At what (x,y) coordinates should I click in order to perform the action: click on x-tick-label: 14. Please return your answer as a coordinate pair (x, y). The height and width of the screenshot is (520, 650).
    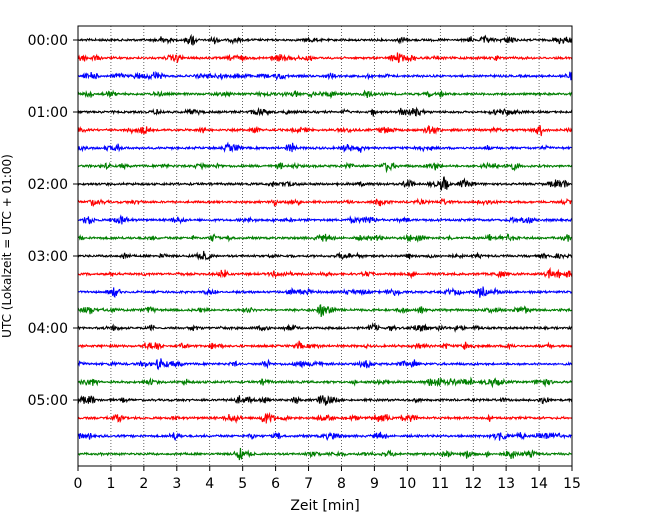
    Looking at the image, I should click on (539, 484).